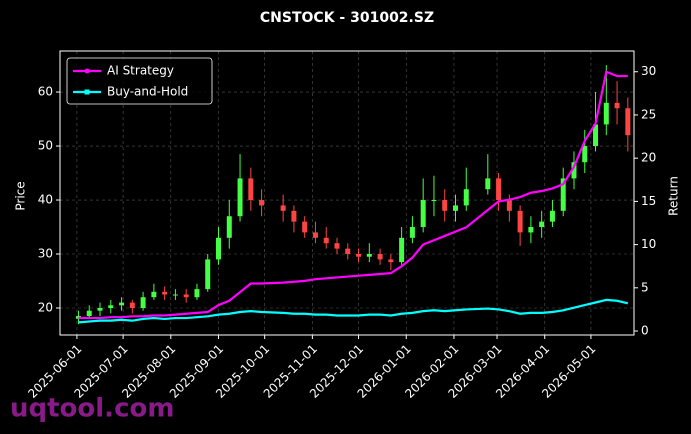 The height and width of the screenshot is (434, 691). Describe the element at coordinates (21, 195) in the screenshot. I see `y-axis-label: Price` at that location.